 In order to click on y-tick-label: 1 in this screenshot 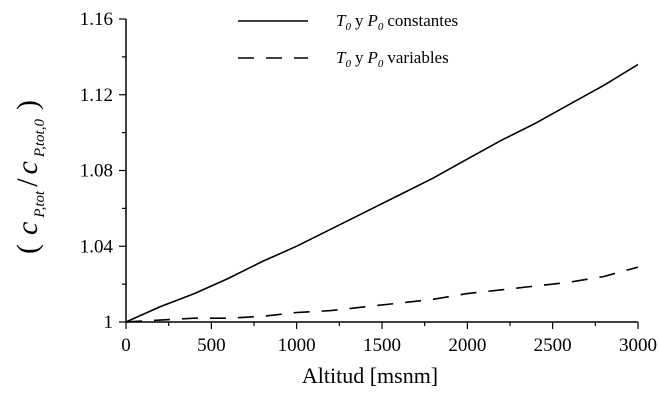, I will do `click(109, 322)`.